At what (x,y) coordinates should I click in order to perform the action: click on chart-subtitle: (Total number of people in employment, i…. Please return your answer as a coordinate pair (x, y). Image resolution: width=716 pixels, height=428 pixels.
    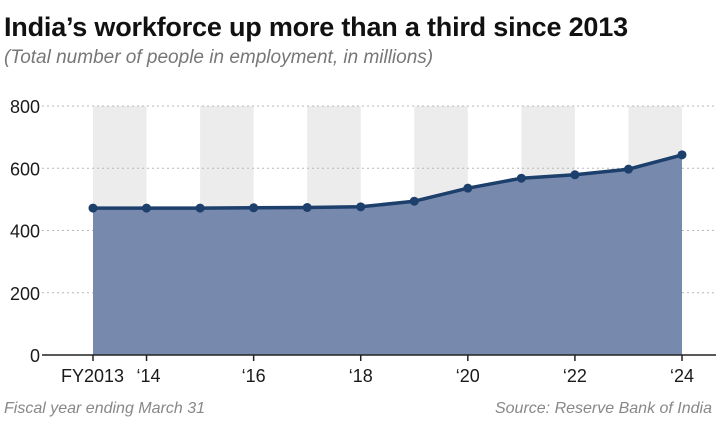
    Looking at the image, I should click on (219, 57).